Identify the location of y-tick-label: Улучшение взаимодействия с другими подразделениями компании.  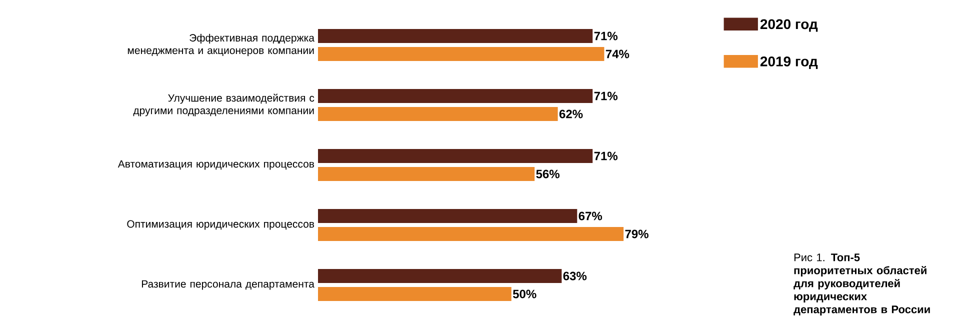
(223, 105).